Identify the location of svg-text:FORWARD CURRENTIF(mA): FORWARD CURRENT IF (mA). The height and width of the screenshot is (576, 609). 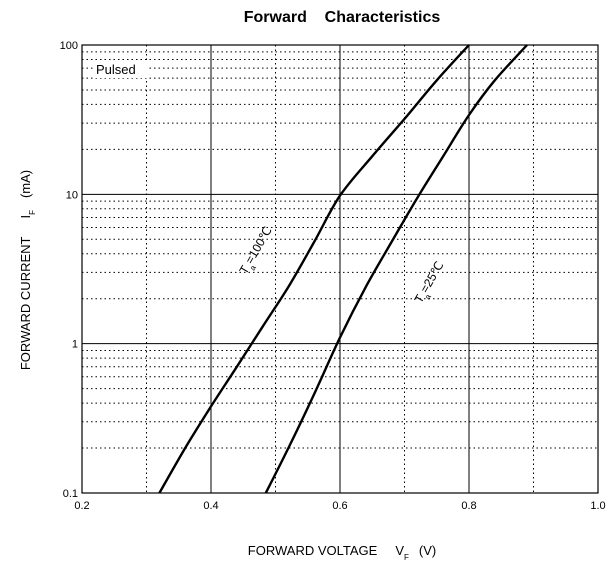
(27, 270).